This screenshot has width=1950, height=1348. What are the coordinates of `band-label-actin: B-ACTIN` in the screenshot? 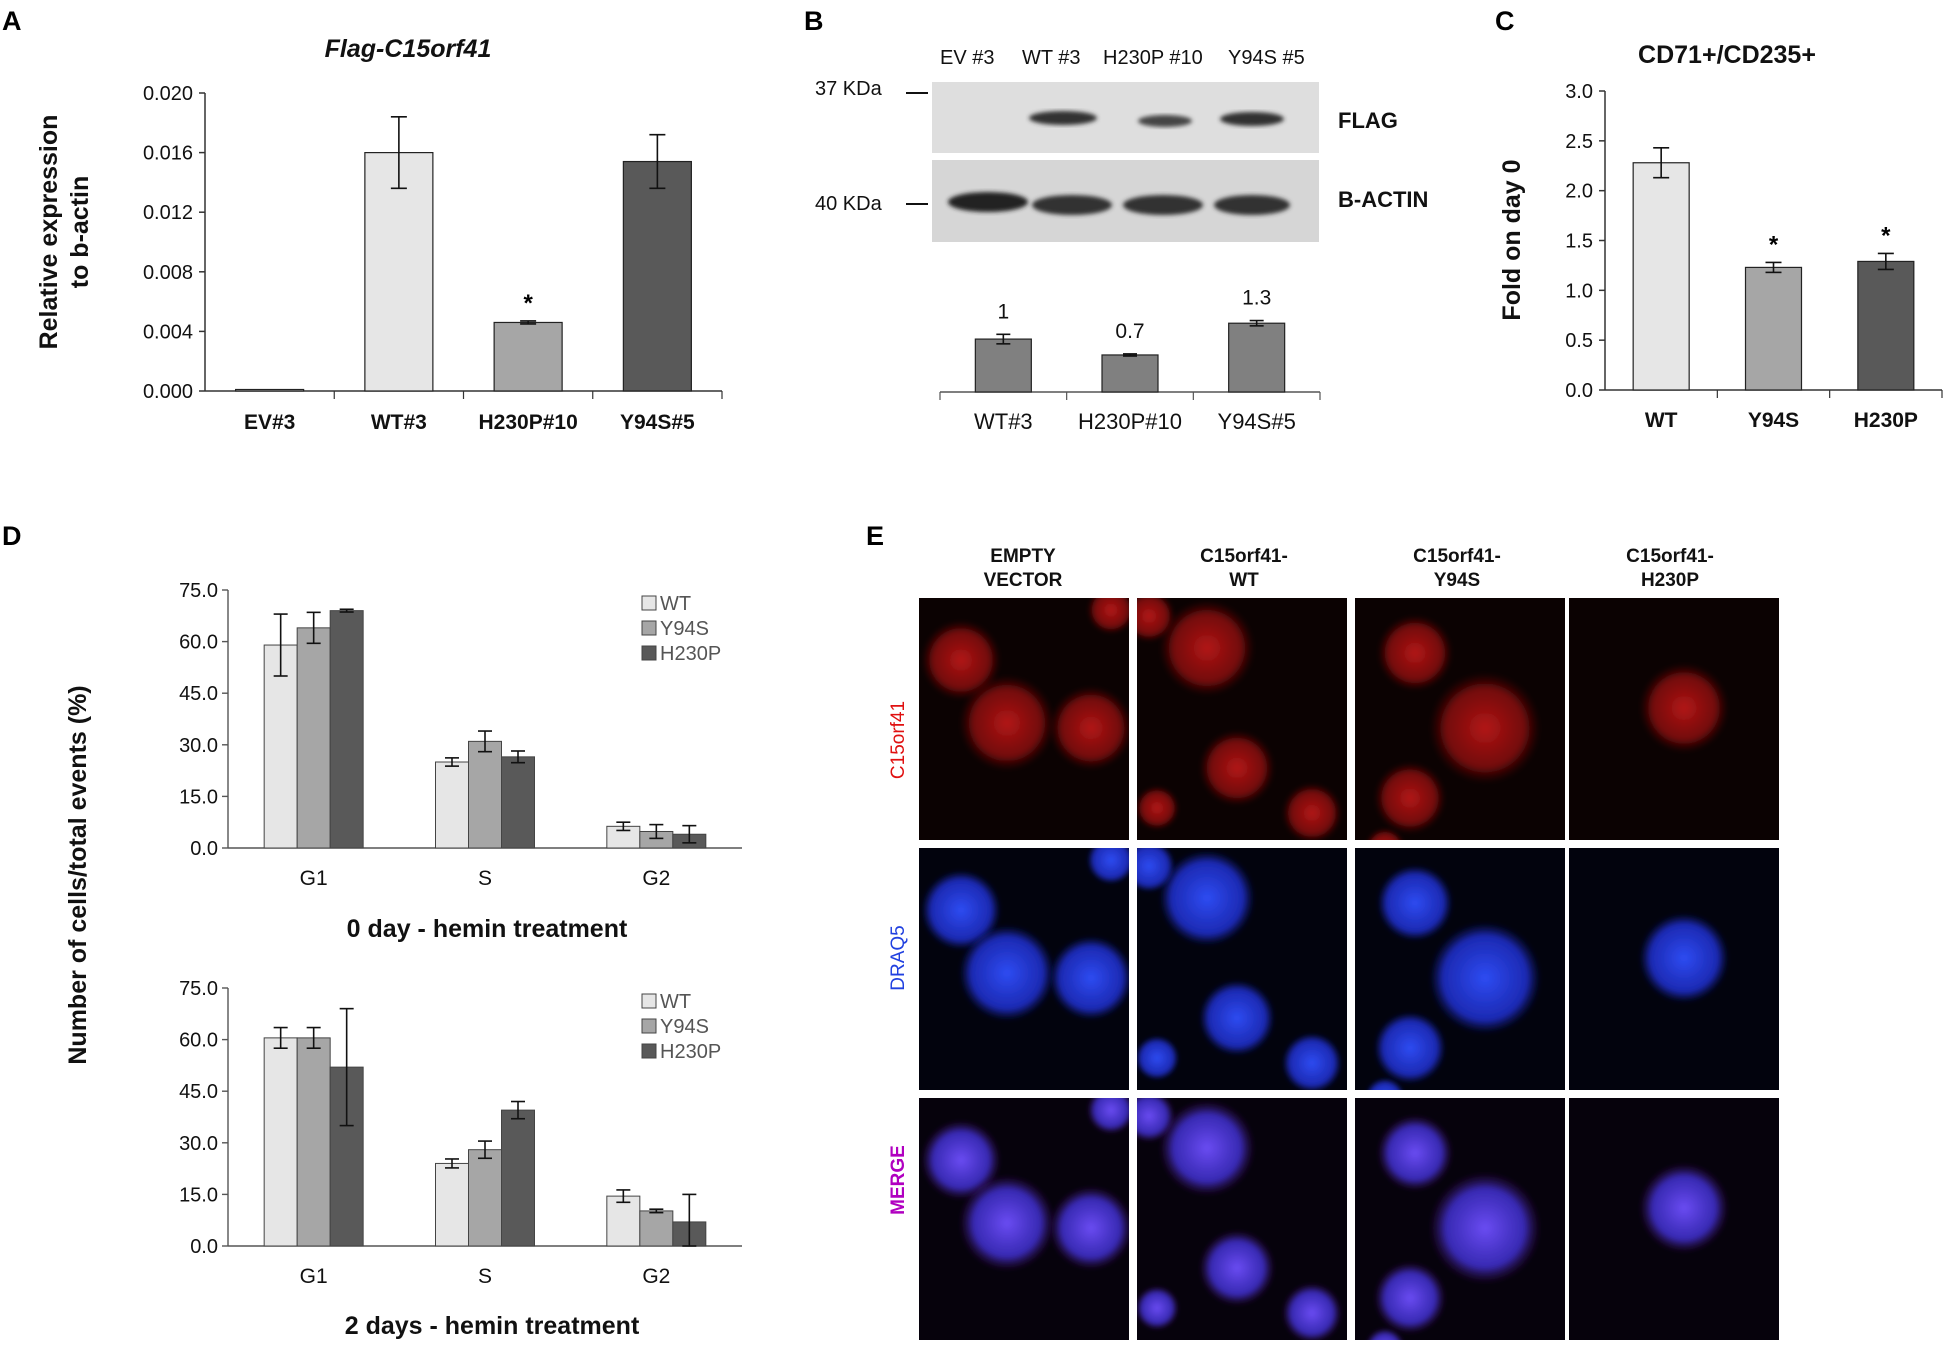 It's located at (1383, 199).